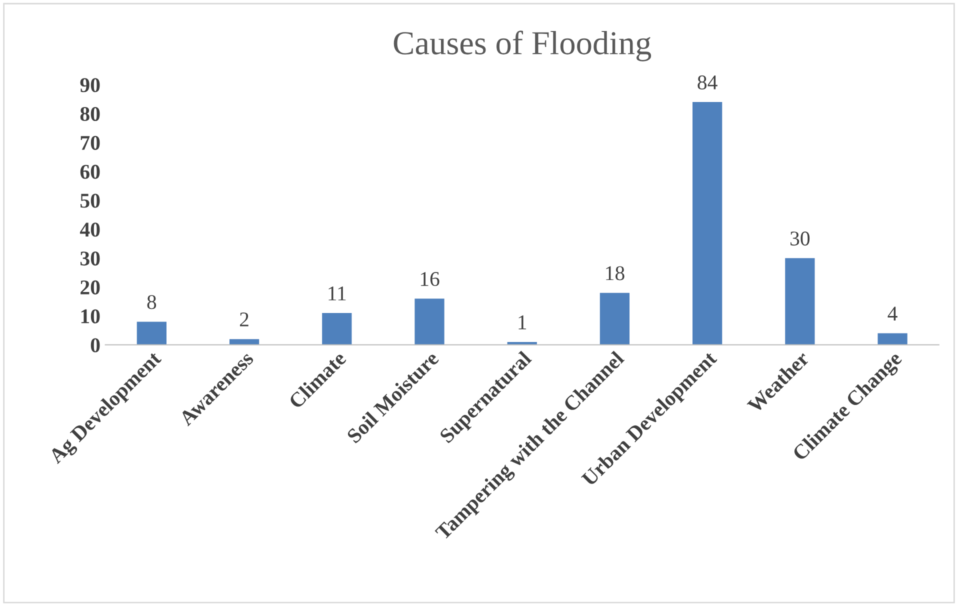 The width and height of the screenshot is (958, 605). What do you see at coordinates (615, 273) in the screenshot?
I see `data-label: 18` at bounding box center [615, 273].